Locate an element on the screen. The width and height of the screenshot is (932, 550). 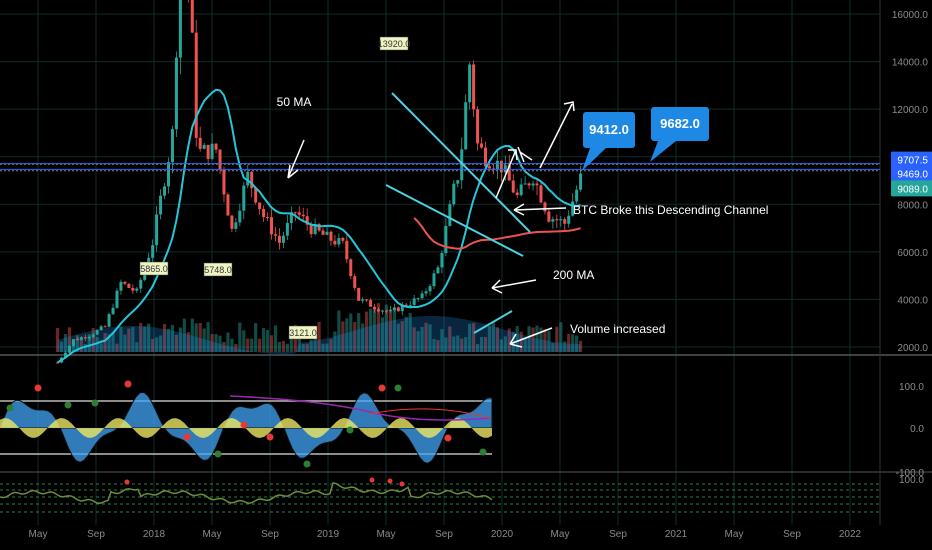
price-tick-label: 16000.0 is located at coordinates (910, 15).